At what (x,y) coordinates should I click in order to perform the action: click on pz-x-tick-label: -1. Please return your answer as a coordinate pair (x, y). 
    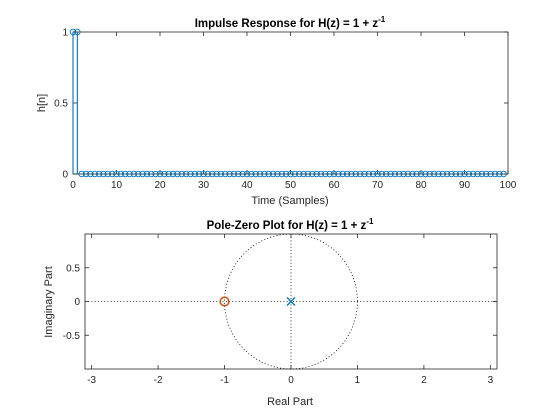
    Looking at the image, I should click on (224, 380).